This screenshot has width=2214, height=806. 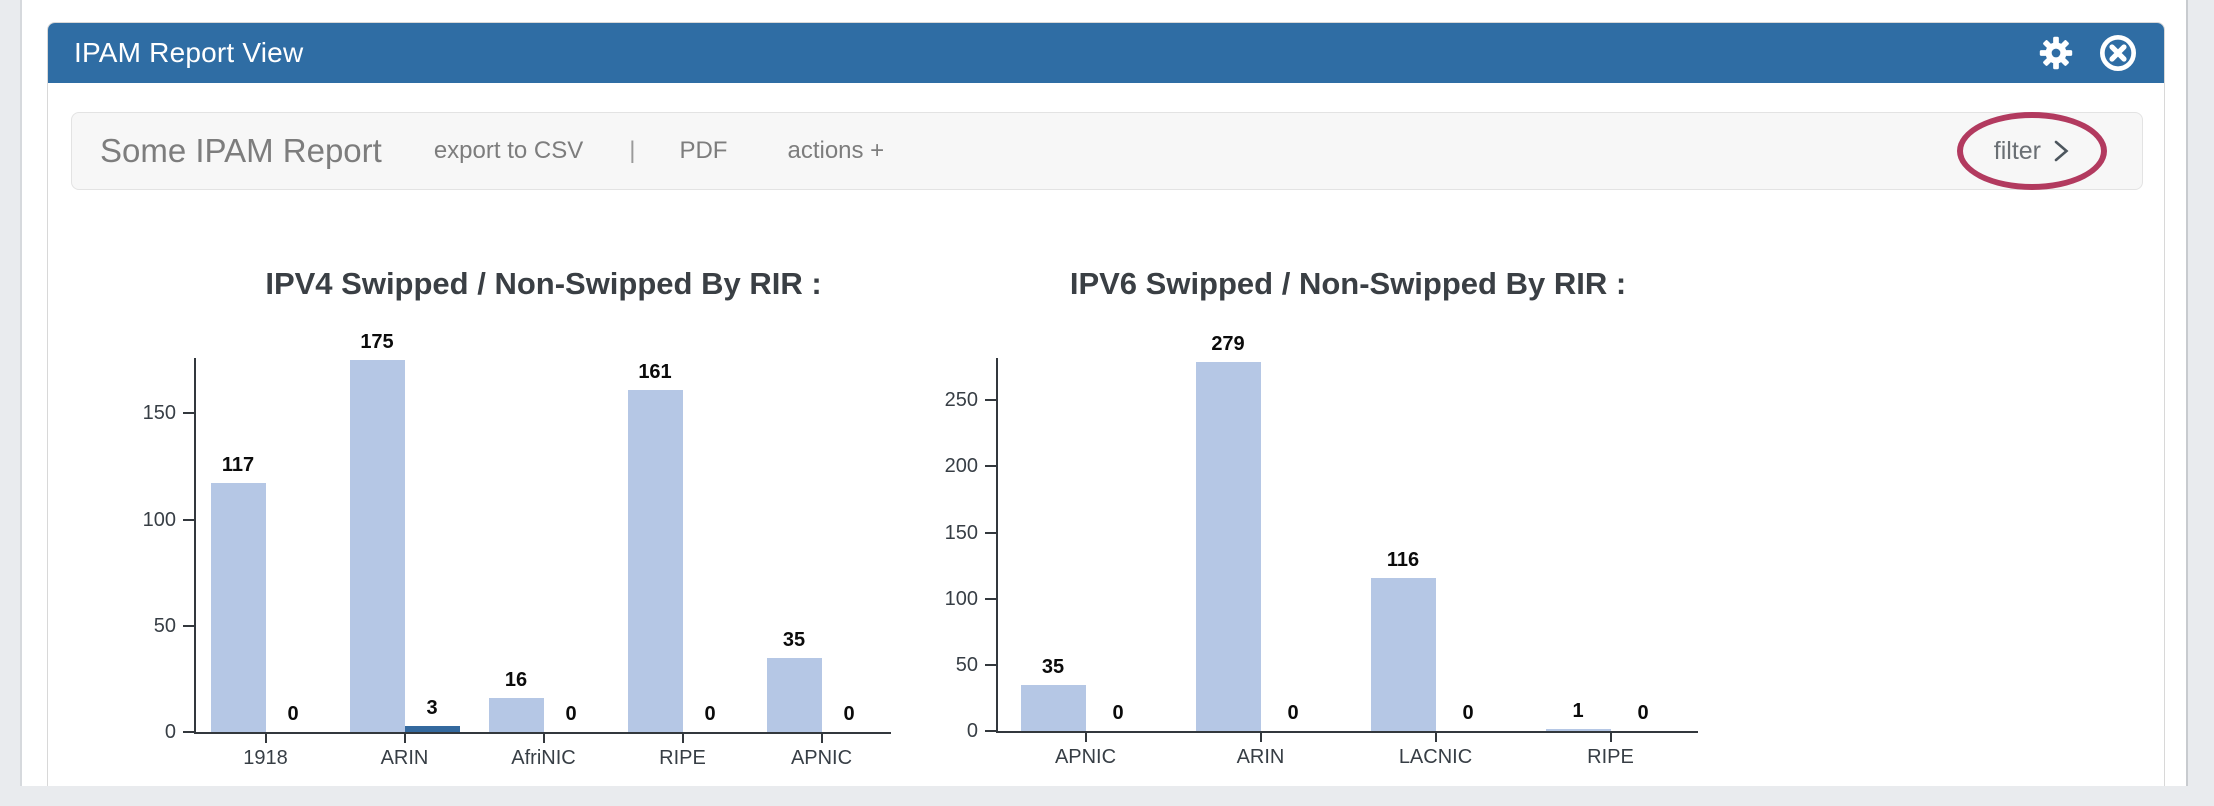 I want to click on bar-value-label: 117, so click(x=238, y=465).